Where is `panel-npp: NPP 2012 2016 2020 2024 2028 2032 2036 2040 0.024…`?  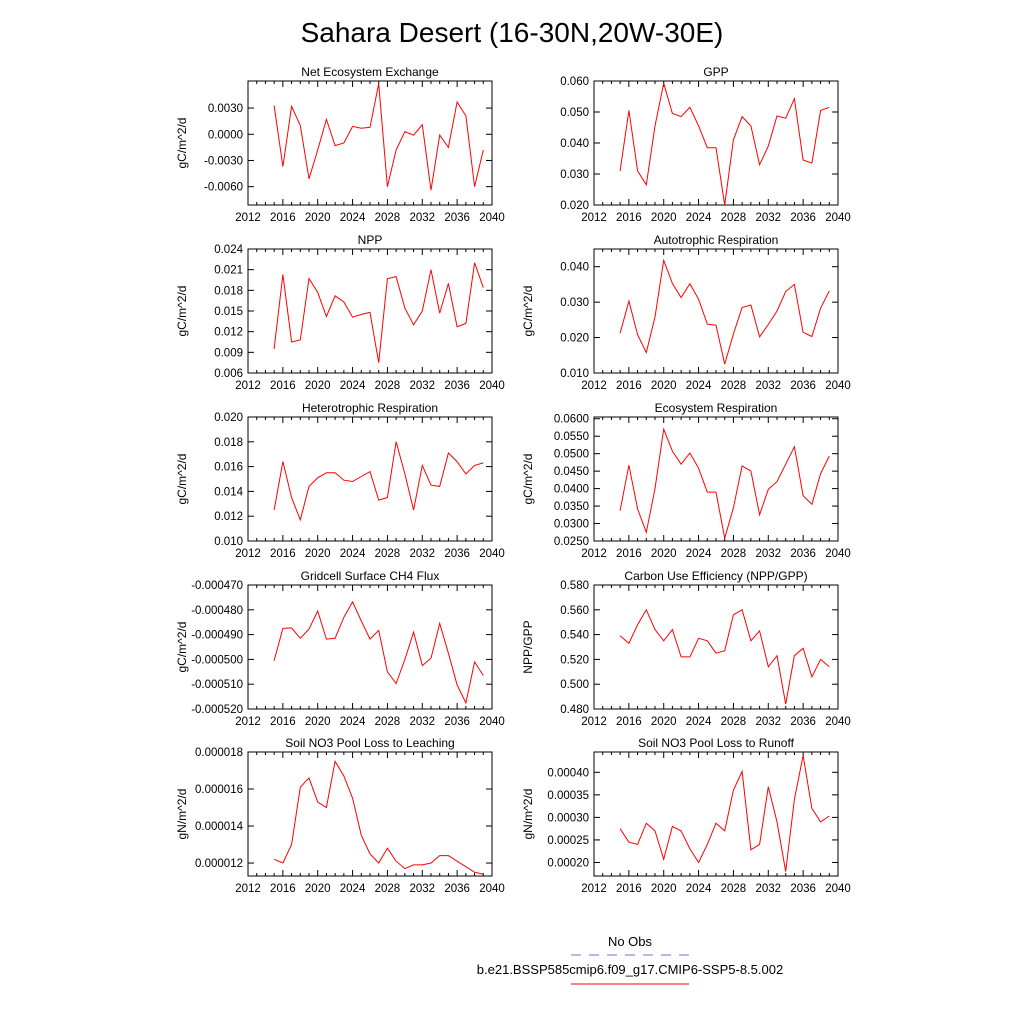
panel-npp: NPP 2012 2016 2020 2024 2028 2032 2036 2040 0.024… is located at coordinates (340, 312).